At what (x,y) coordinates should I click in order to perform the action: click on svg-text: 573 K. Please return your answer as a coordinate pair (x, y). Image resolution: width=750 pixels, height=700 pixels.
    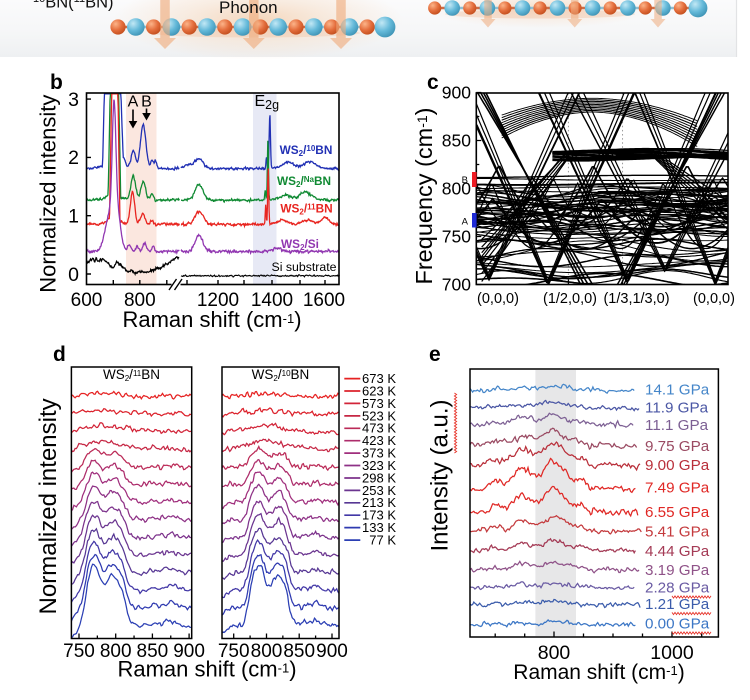
    Looking at the image, I should click on (379, 403).